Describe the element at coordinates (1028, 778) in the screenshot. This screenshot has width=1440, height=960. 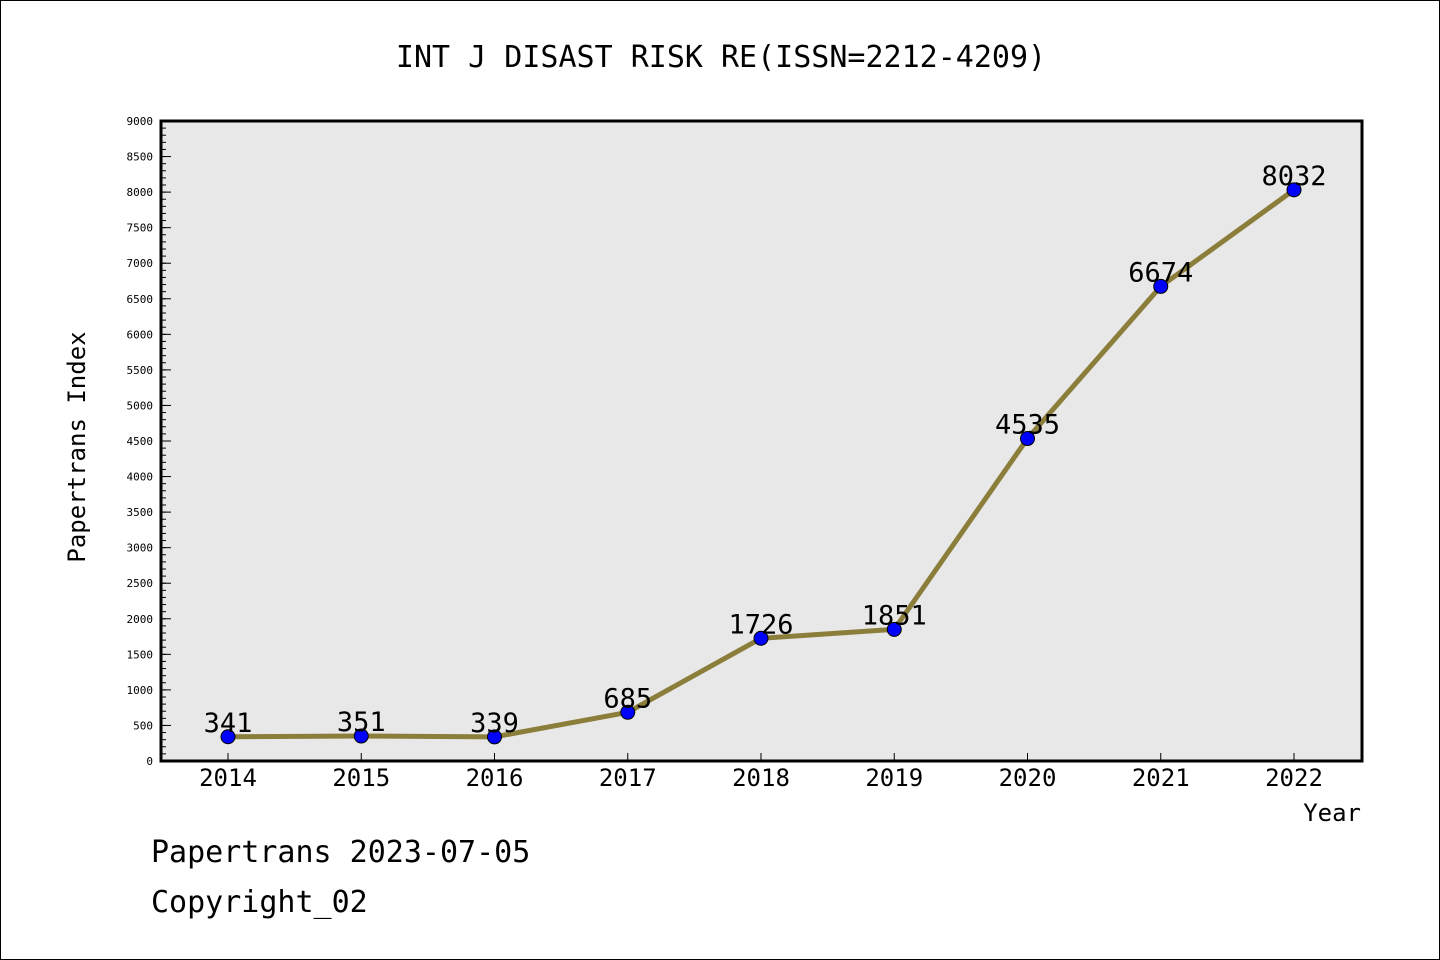
I see `x-tick-label: 2020` at that location.